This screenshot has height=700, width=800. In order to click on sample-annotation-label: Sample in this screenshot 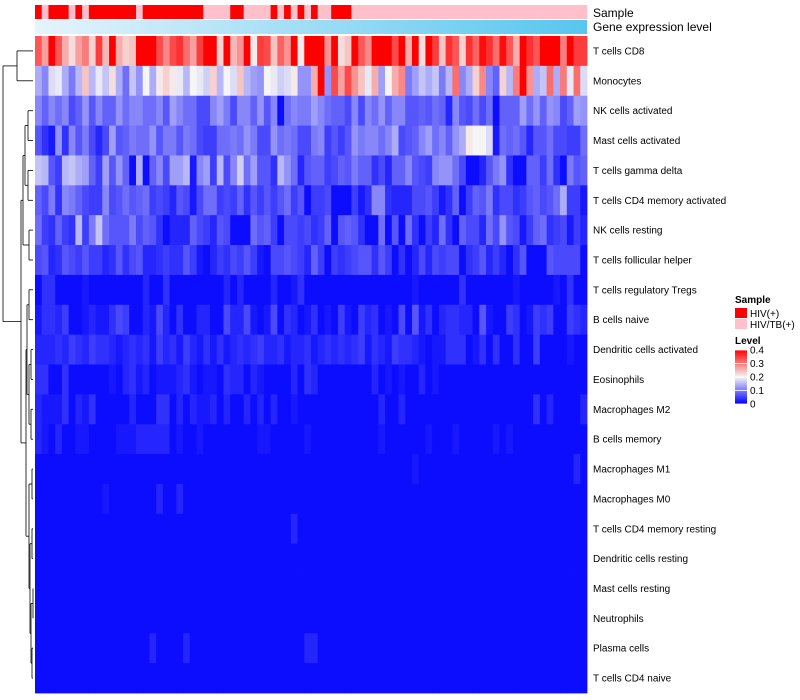, I will do `click(613, 13)`.